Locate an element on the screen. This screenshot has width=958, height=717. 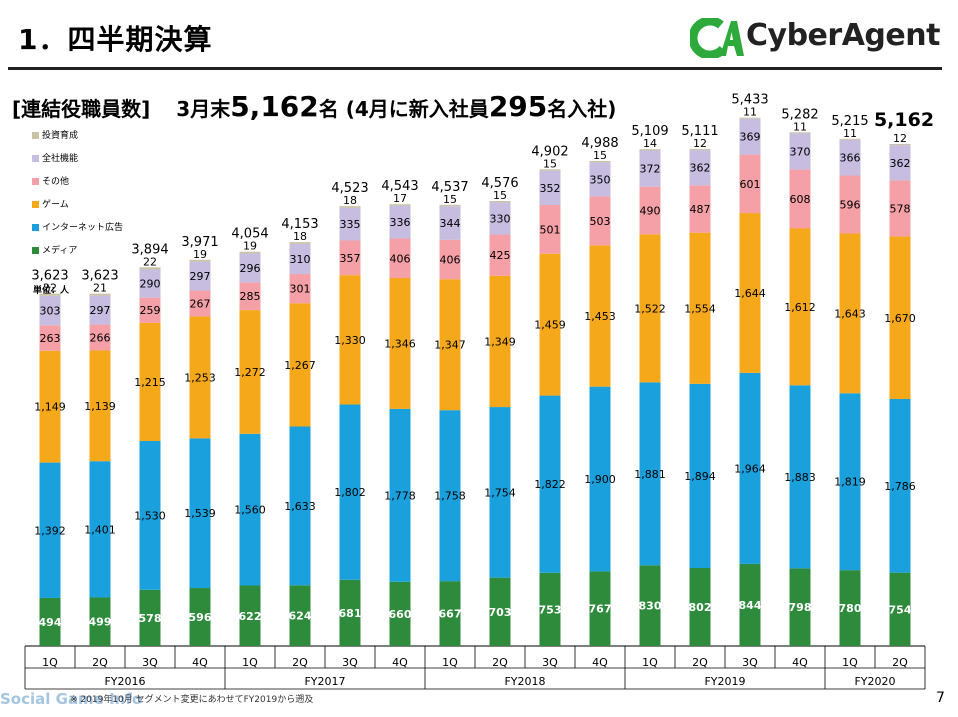
data-label-other: 503 is located at coordinates (600, 221).